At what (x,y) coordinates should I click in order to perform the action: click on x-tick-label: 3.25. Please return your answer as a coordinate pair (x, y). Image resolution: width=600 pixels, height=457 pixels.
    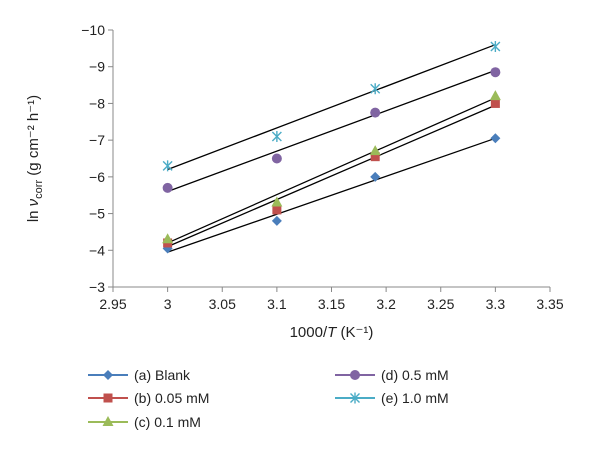
    Looking at the image, I should click on (440, 304).